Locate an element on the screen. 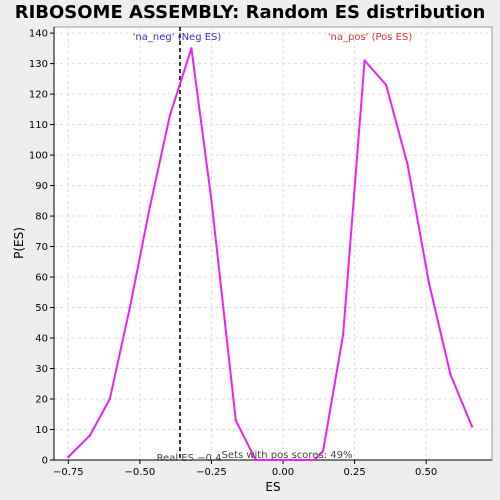  y-tick-label: 110 is located at coordinates (38, 125).